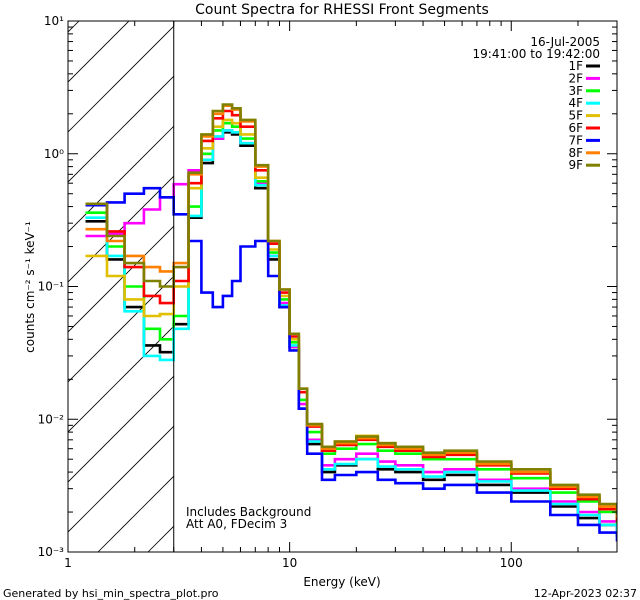  I want to click on date-label: 16-Jul-2005, so click(565, 42).